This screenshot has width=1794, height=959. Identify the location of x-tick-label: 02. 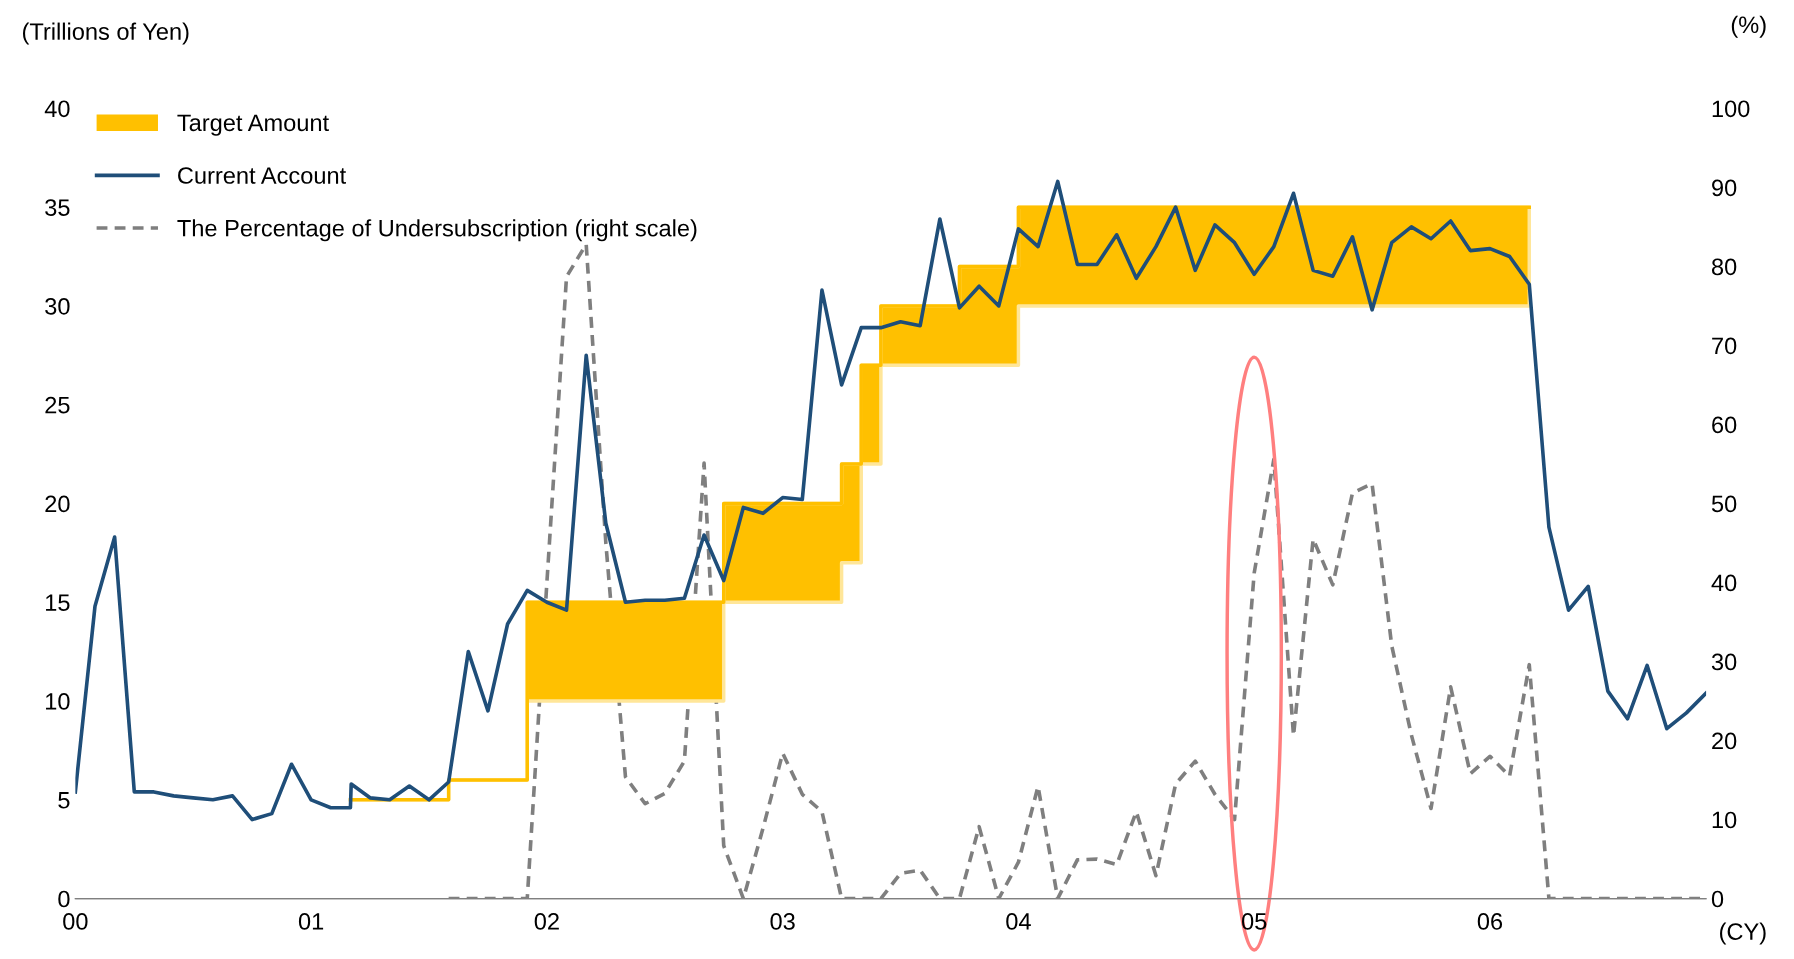
(546, 921).